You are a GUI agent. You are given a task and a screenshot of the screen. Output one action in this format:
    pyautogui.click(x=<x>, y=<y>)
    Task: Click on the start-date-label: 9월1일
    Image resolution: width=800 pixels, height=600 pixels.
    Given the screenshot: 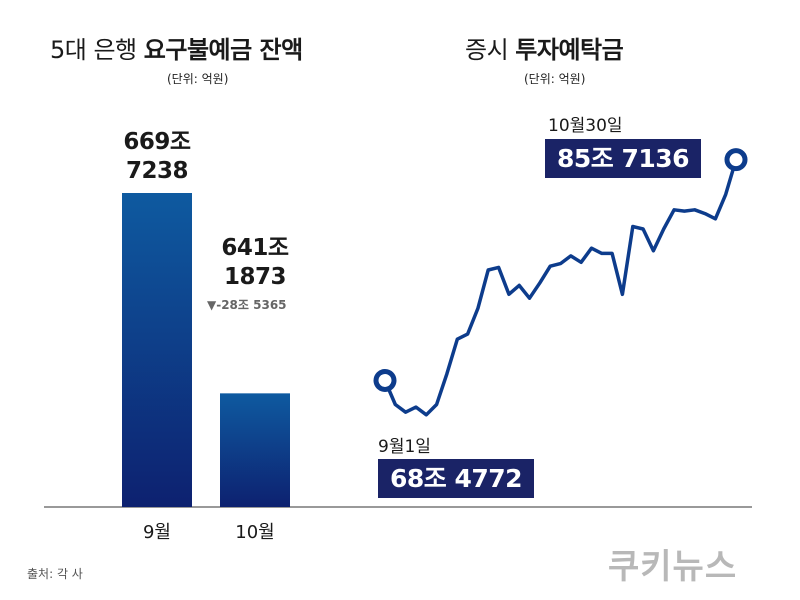 What is the action you would take?
    pyautogui.click(x=404, y=447)
    